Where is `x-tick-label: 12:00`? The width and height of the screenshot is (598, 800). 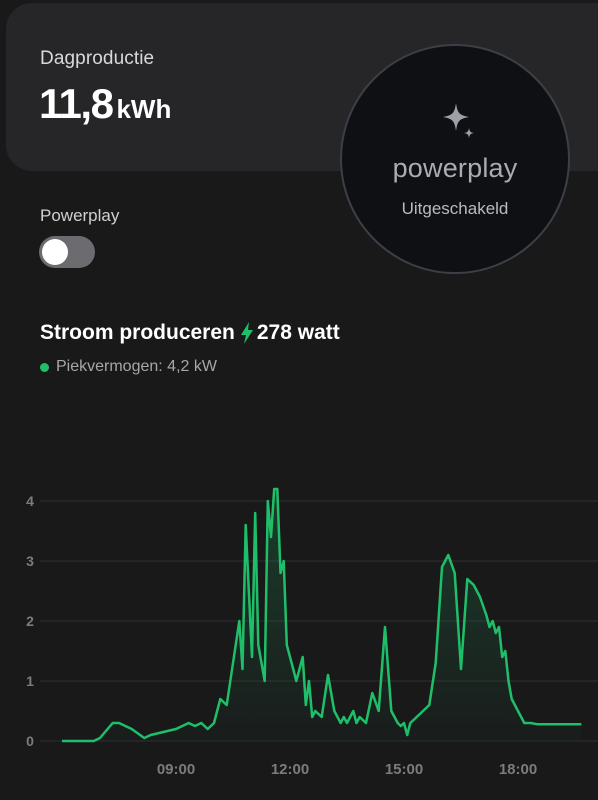 x-tick-label: 12:00 is located at coordinates (290, 769).